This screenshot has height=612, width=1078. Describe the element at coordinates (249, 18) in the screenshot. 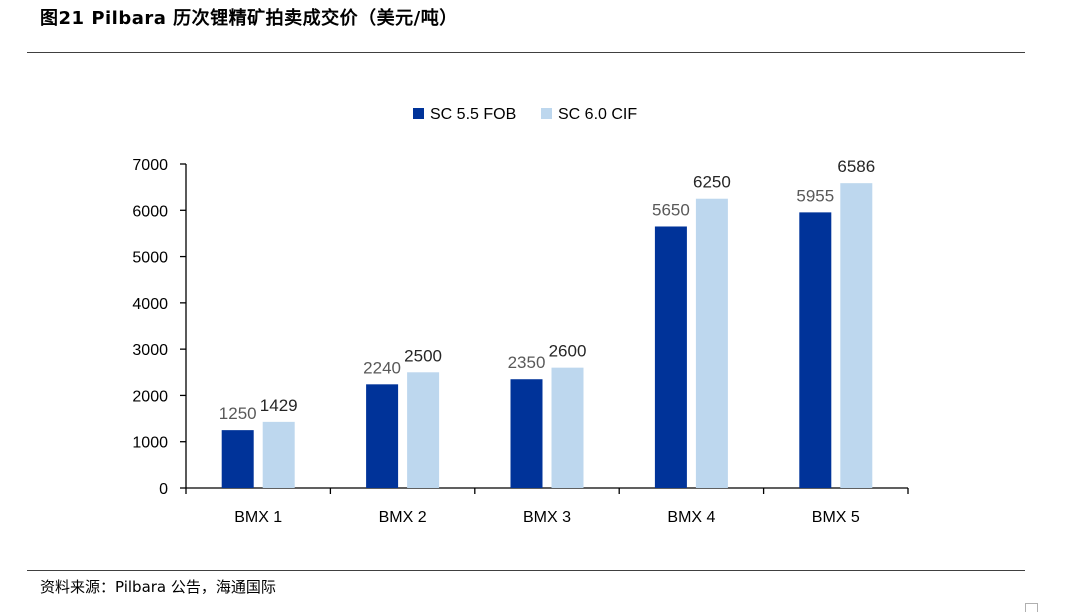

I see `figure-title: 图21 Pilbara 历次锂精矿拍卖成交价（美元/吨）` at that location.